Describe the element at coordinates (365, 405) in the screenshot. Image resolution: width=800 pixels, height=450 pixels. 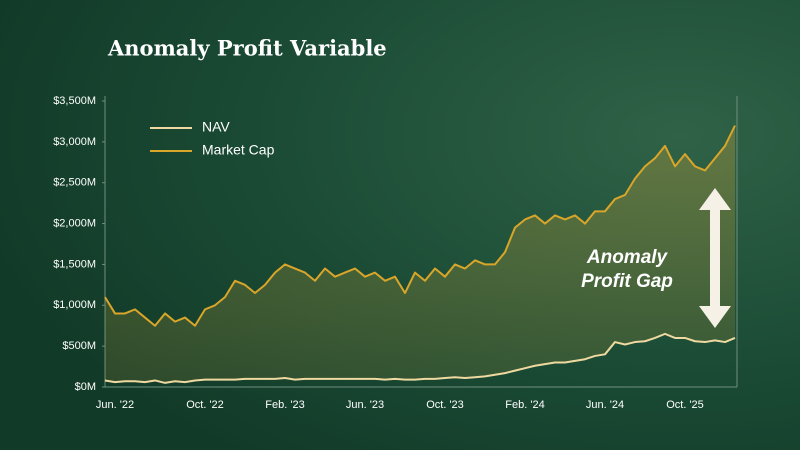
I see `x-tick-label: Jun. '23` at that location.